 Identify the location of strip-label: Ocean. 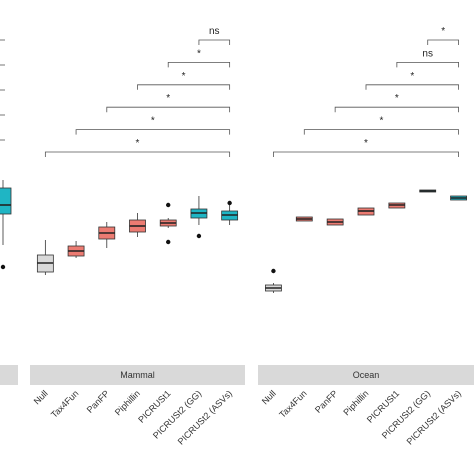
(366, 375).